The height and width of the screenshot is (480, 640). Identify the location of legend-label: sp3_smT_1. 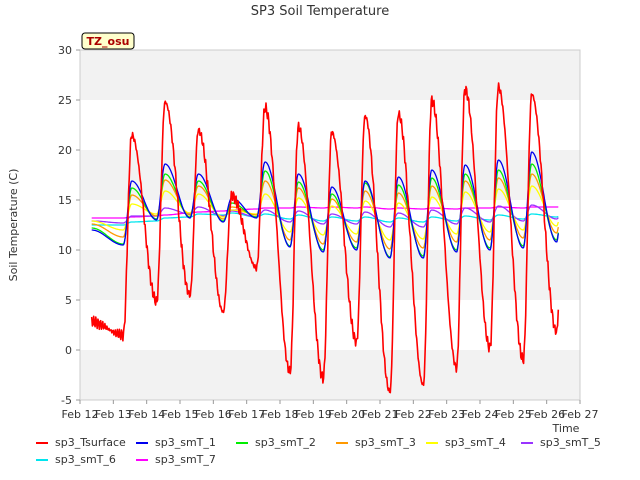
(185, 442).